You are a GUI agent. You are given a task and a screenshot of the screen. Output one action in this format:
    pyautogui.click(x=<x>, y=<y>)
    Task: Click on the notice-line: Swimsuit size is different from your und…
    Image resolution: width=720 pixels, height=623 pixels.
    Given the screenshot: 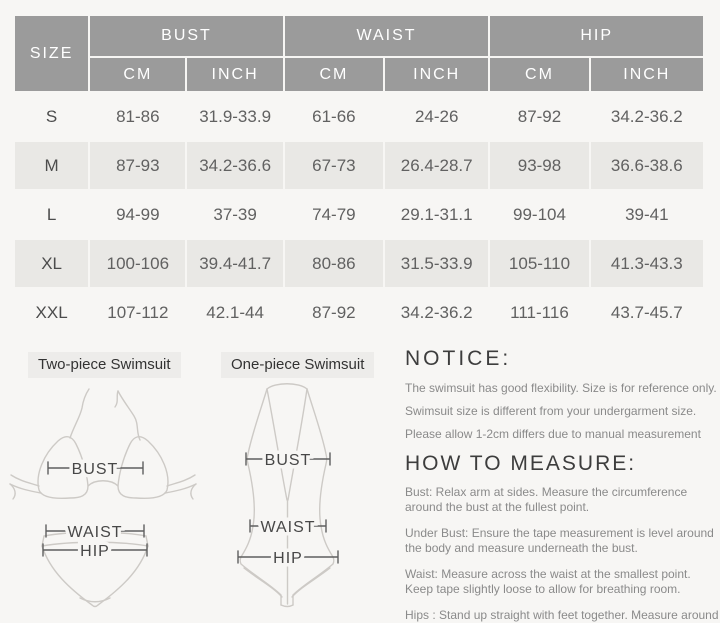 What is the action you would take?
    pyautogui.click(x=551, y=411)
    